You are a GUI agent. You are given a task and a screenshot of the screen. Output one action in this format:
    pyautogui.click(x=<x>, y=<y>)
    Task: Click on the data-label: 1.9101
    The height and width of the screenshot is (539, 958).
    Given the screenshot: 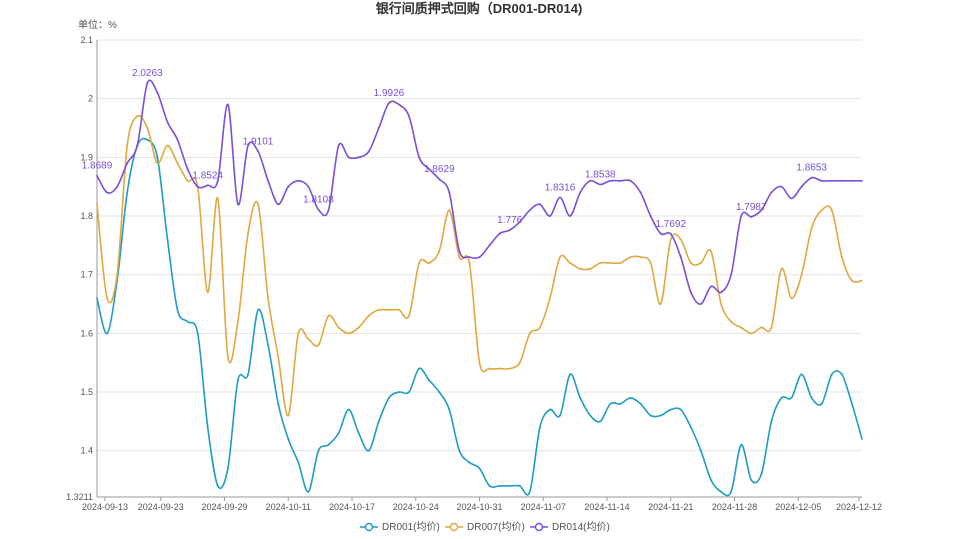 What is the action you would take?
    pyautogui.click(x=258, y=141)
    